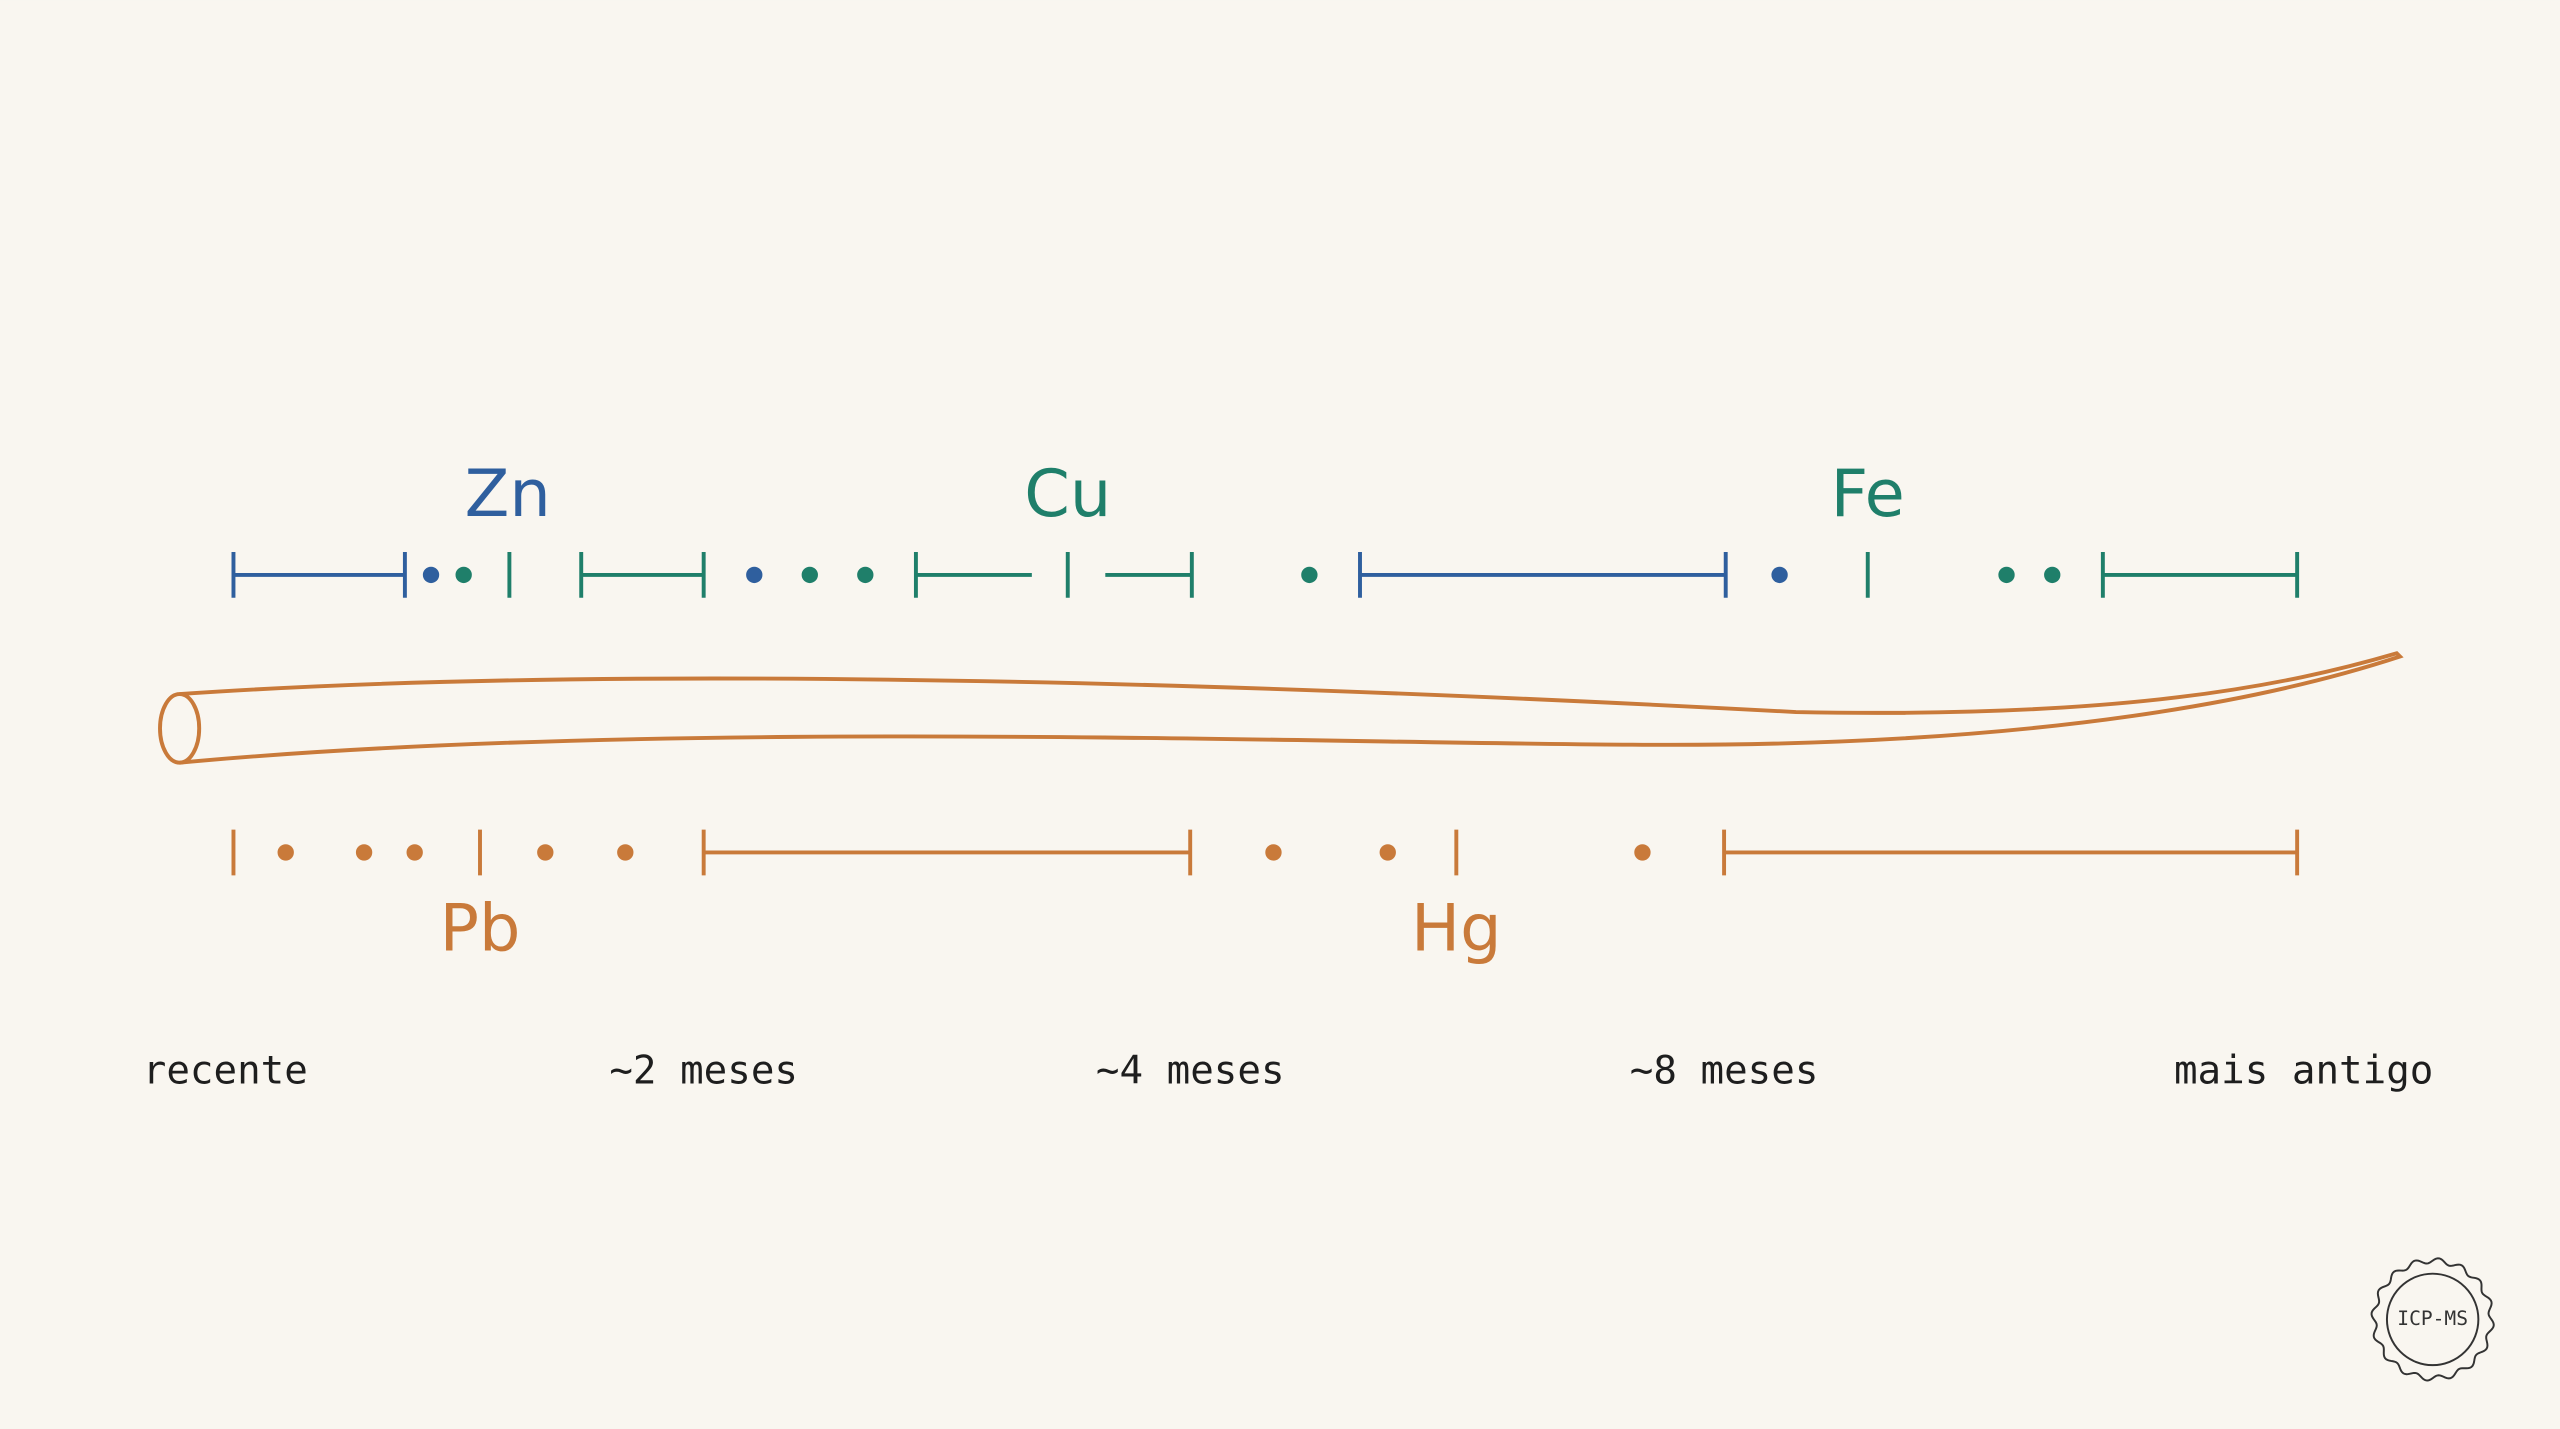  What do you see at coordinates (703, 1070) in the screenshot?
I see `time-label: ~2 meses` at bounding box center [703, 1070].